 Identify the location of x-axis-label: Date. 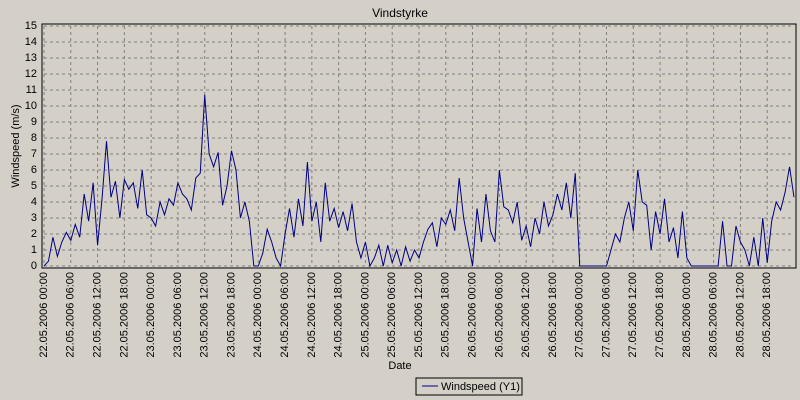
(399, 366).